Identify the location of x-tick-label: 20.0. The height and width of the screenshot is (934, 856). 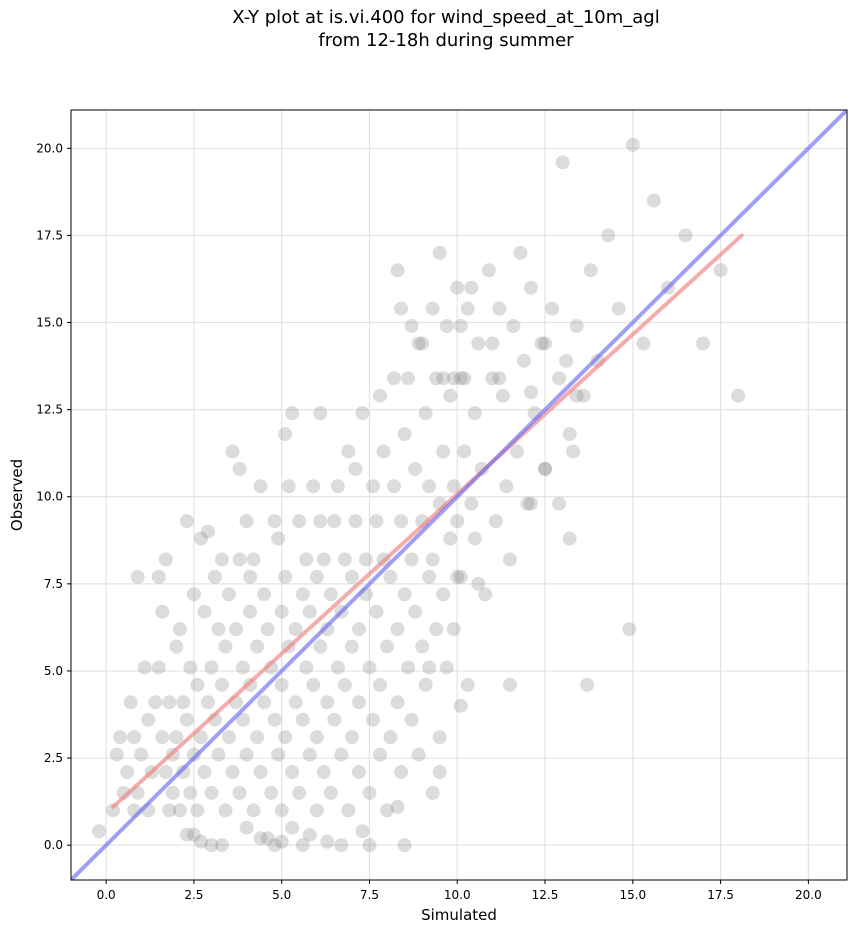
(808, 895).